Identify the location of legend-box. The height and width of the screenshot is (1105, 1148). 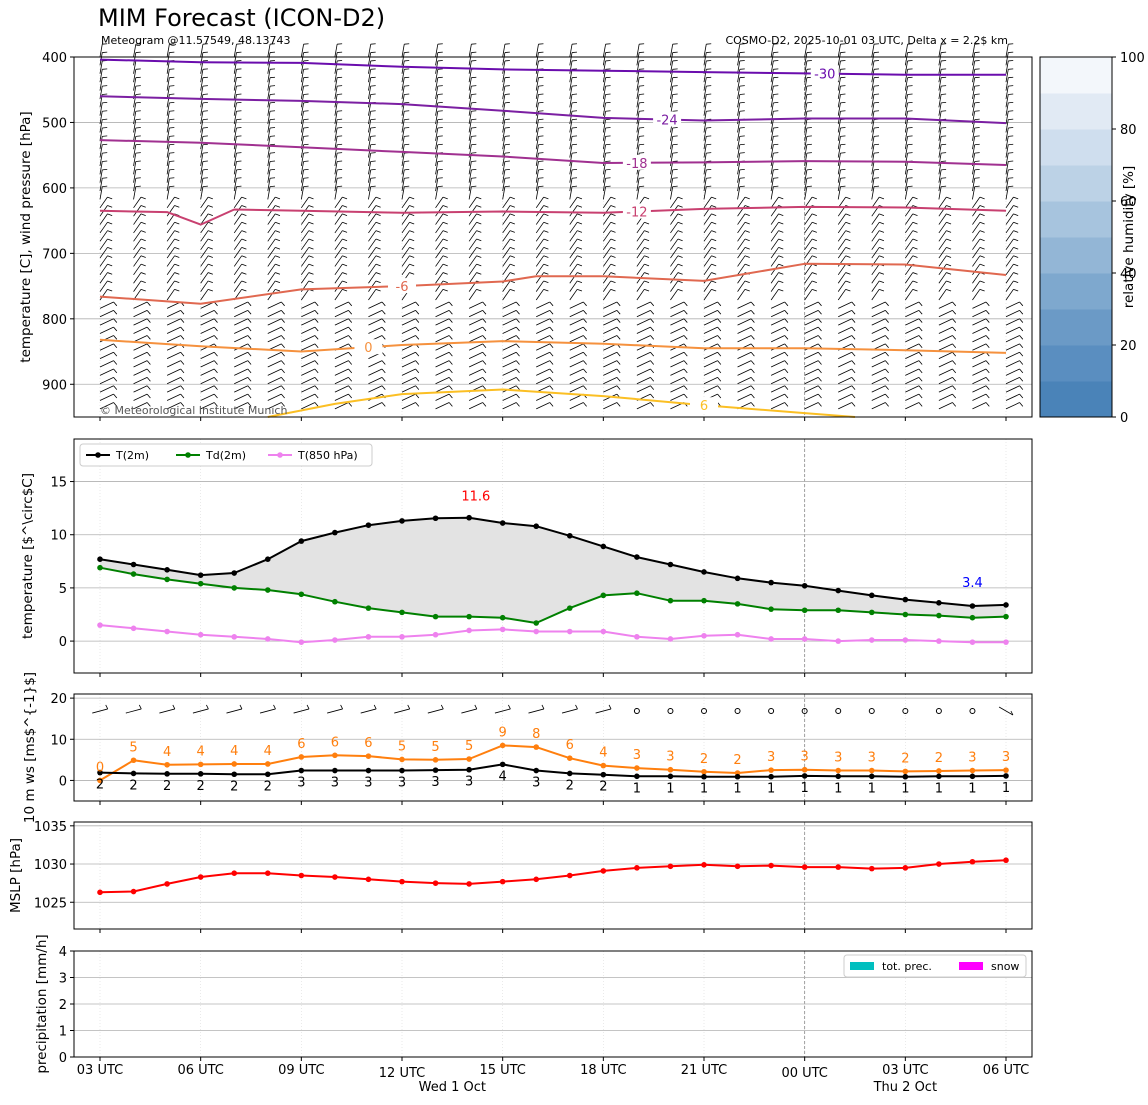
(226, 455).